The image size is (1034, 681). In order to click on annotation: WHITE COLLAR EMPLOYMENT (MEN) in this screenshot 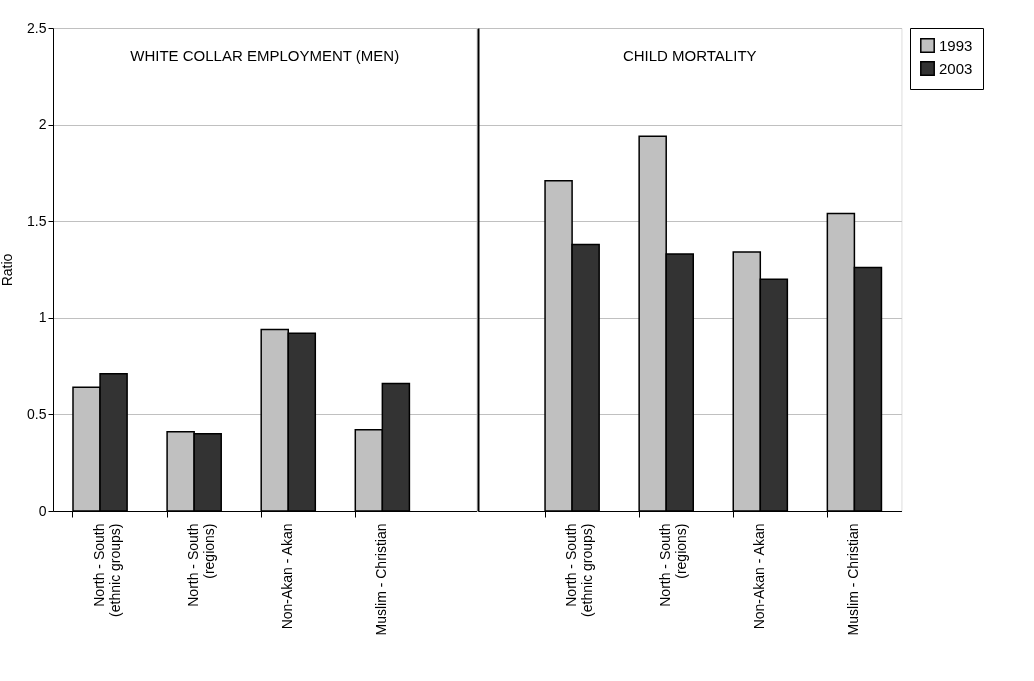, I will do `click(265, 55)`.